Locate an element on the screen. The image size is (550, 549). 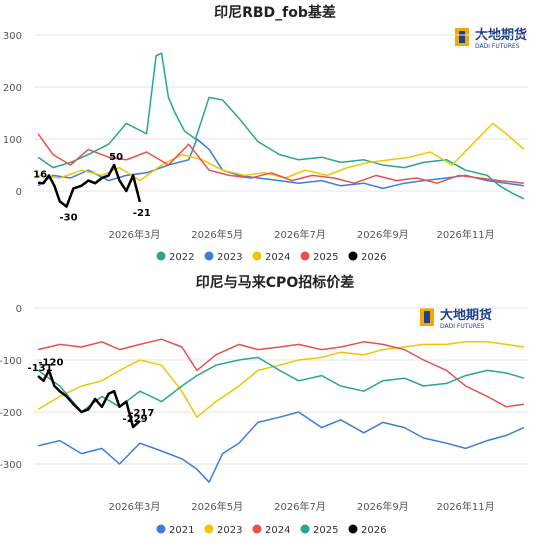
y-tick-label: -100 is located at coordinates (11, 361).